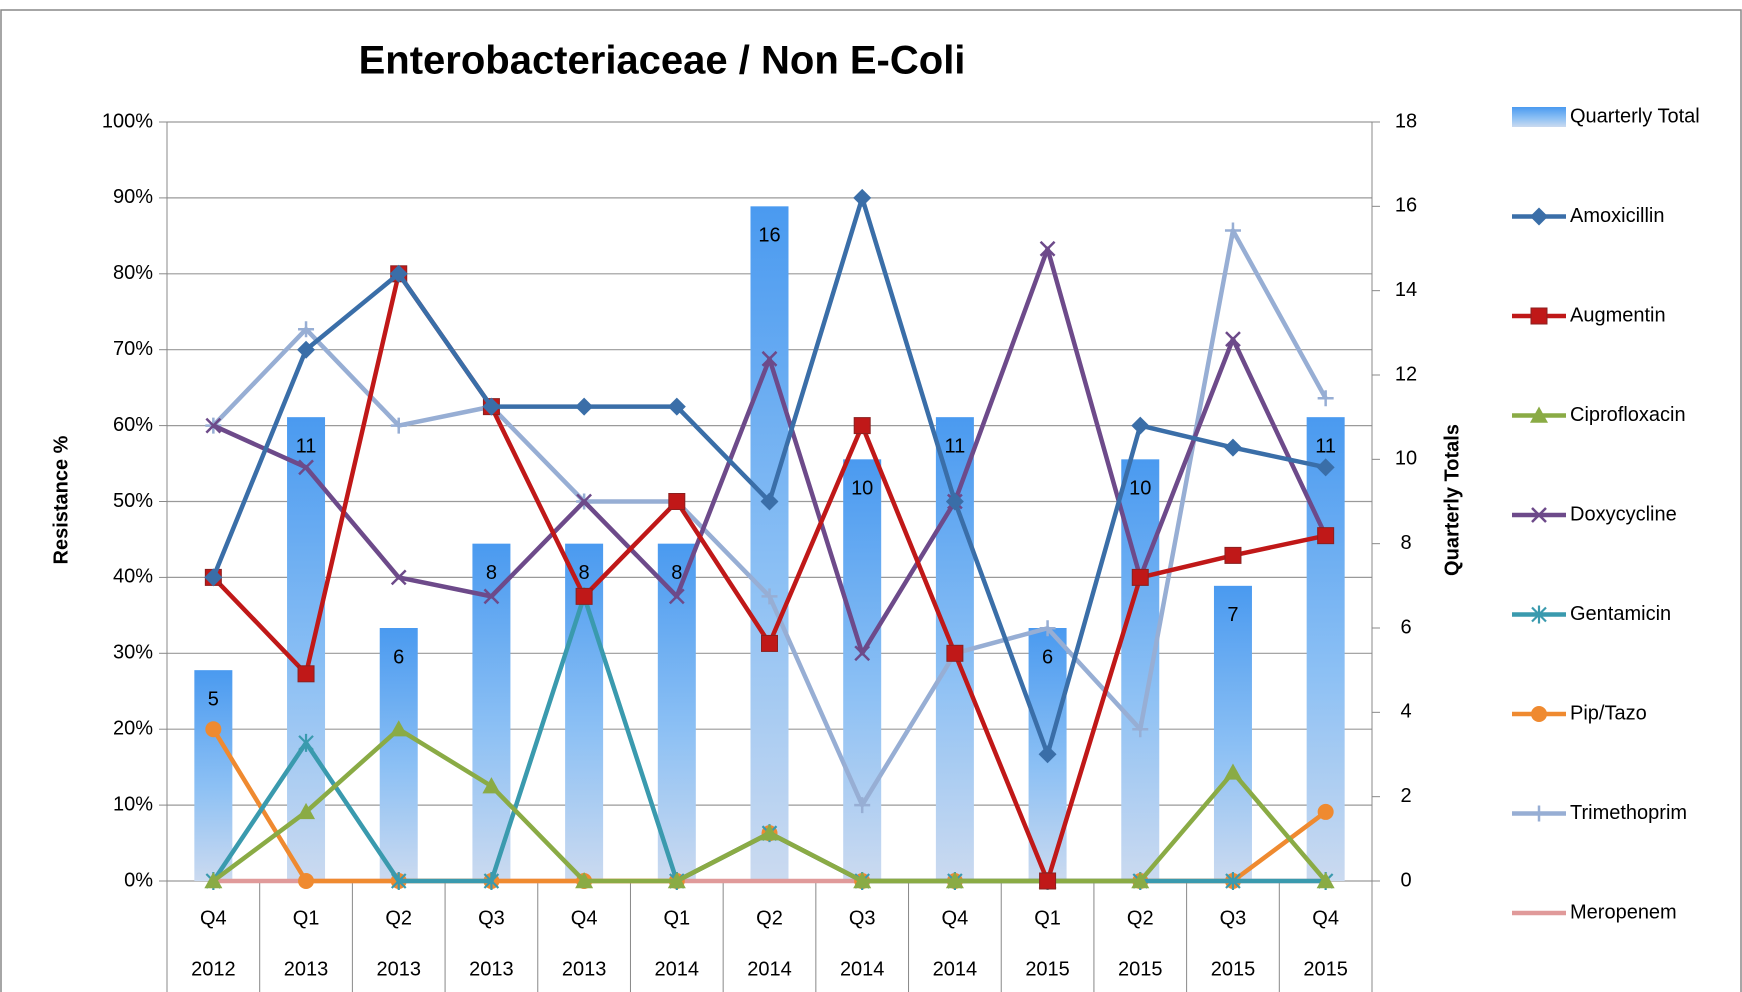  What do you see at coordinates (1623, 912) in the screenshot?
I see `legend-label: Meropenem` at bounding box center [1623, 912].